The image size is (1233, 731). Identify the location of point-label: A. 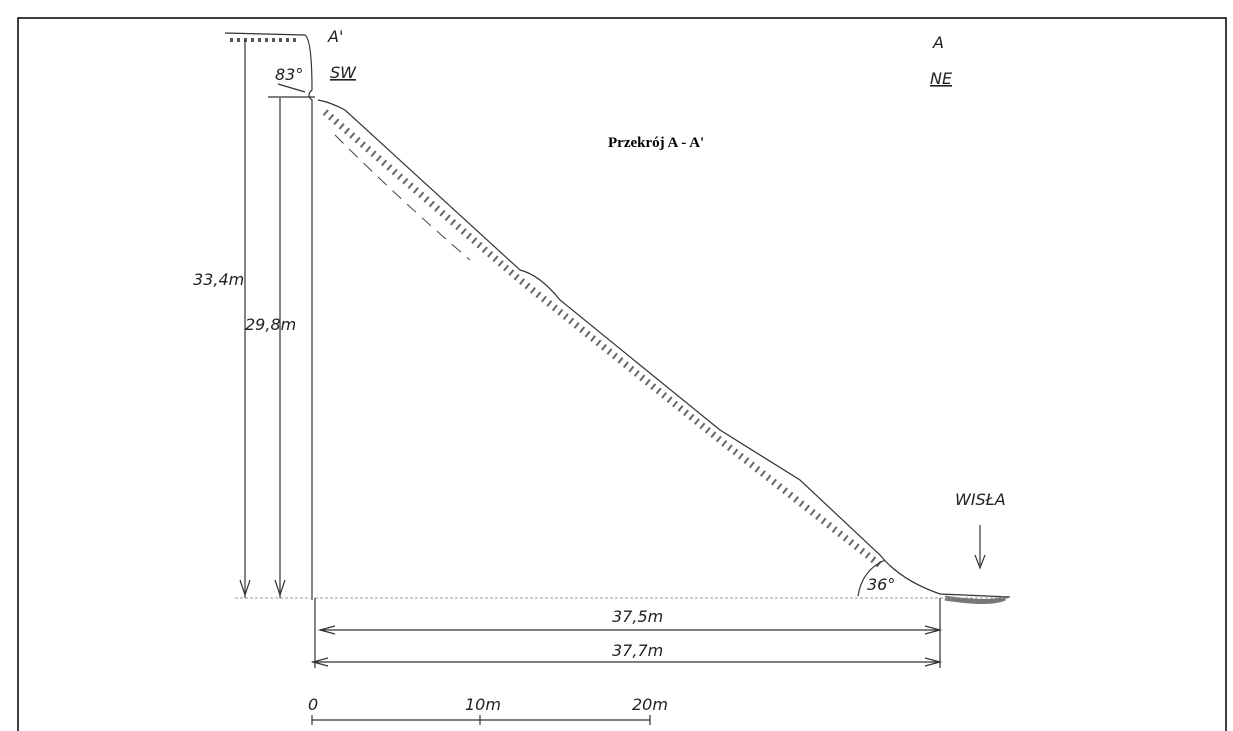
(938, 42).